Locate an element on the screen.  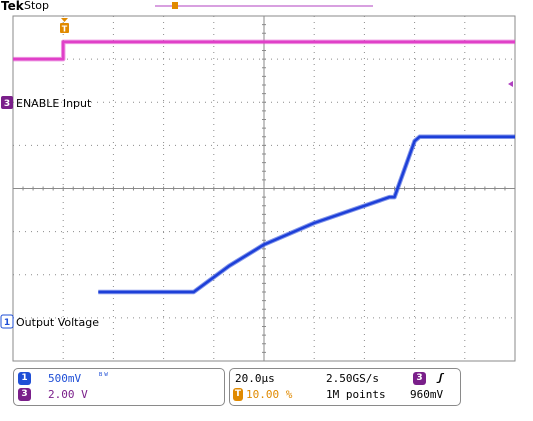
acquisition-state: Stop is located at coordinates (37, 6).